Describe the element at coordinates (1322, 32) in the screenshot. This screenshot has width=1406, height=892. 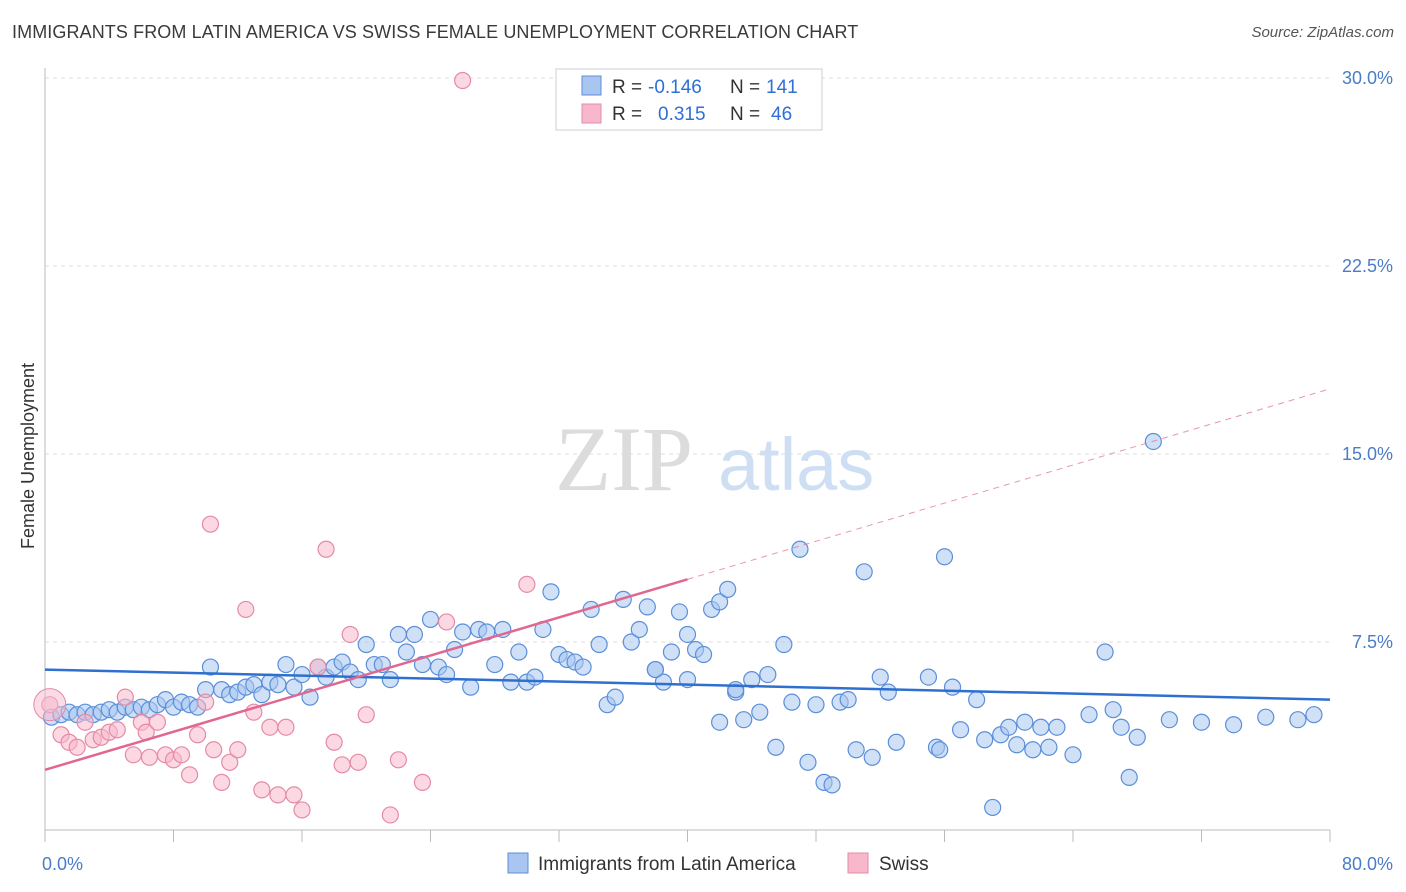
I see `source-credit: Source: ZipAtlas.com` at that location.